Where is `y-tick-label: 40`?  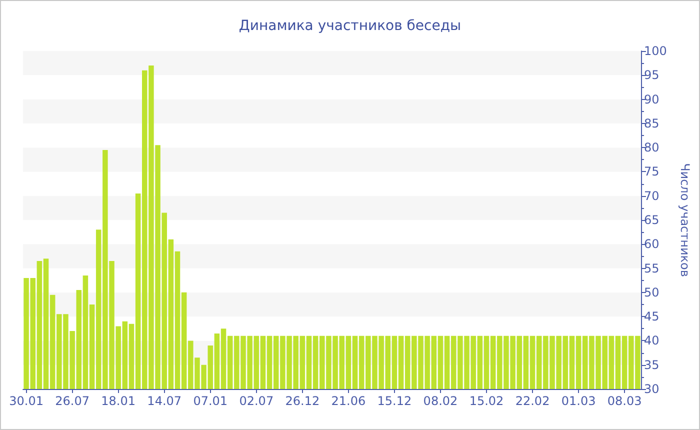 y-tick-label: 40 is located at coordinates (652, 341).